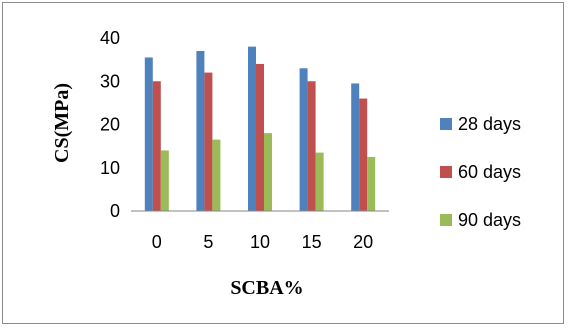 Image resolution: width=568 pixels, height=328 pixels. I want to click on legend-swatch-28-days, so click(446, 124).